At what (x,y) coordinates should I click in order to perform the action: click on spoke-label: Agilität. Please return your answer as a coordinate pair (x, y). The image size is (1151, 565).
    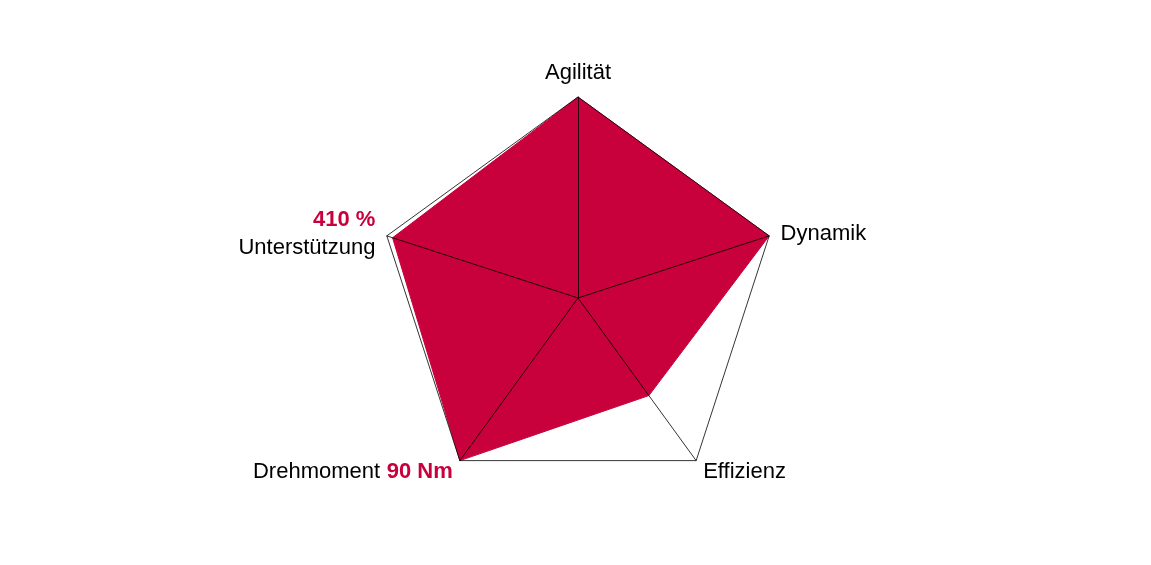
    Looking at the image, I should click on (578, 71).